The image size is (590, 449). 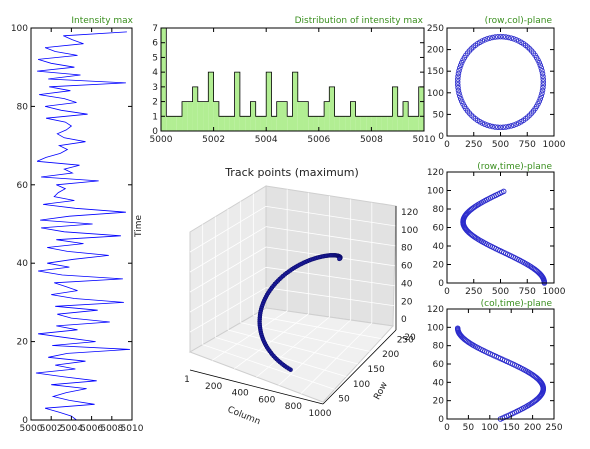 I want to click on row-time-ytick-label: 20, so click(x=439, y=266).